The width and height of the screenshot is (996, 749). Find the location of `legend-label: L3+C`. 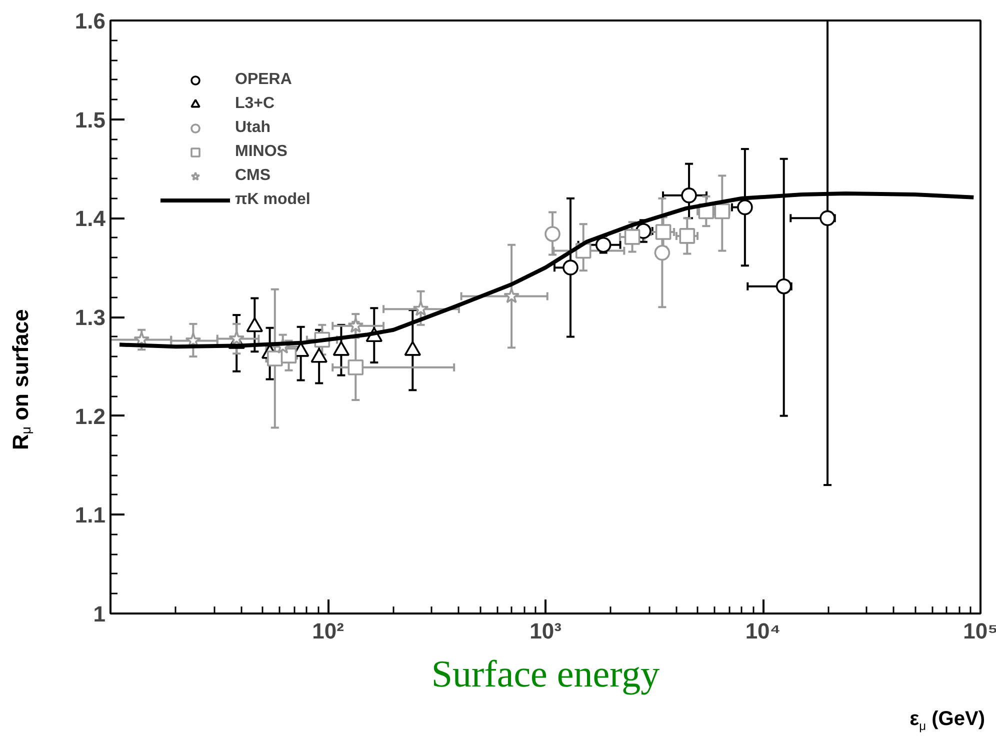

legend-label: L3+C is located at coordinates (255, 104).